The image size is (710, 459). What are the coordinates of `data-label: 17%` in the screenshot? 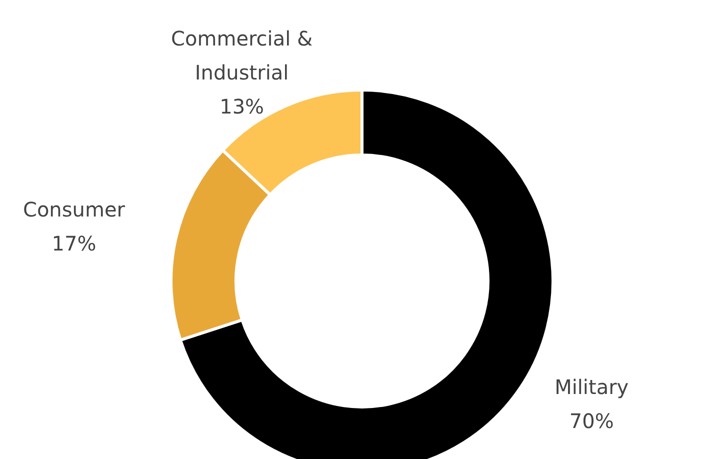 It's located at (74, 243).